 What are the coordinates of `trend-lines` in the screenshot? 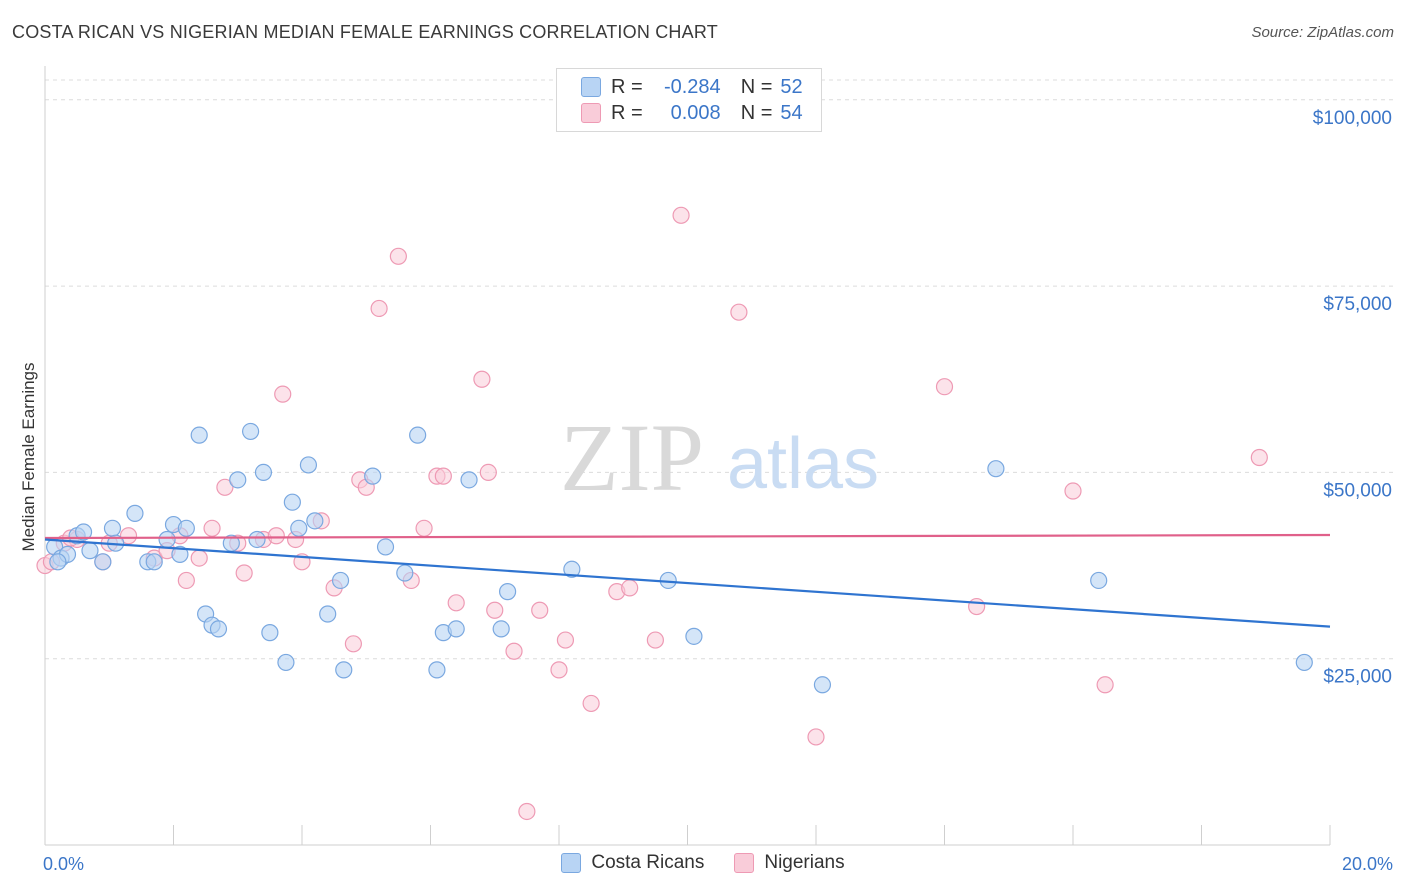 It's located at (687, 580).